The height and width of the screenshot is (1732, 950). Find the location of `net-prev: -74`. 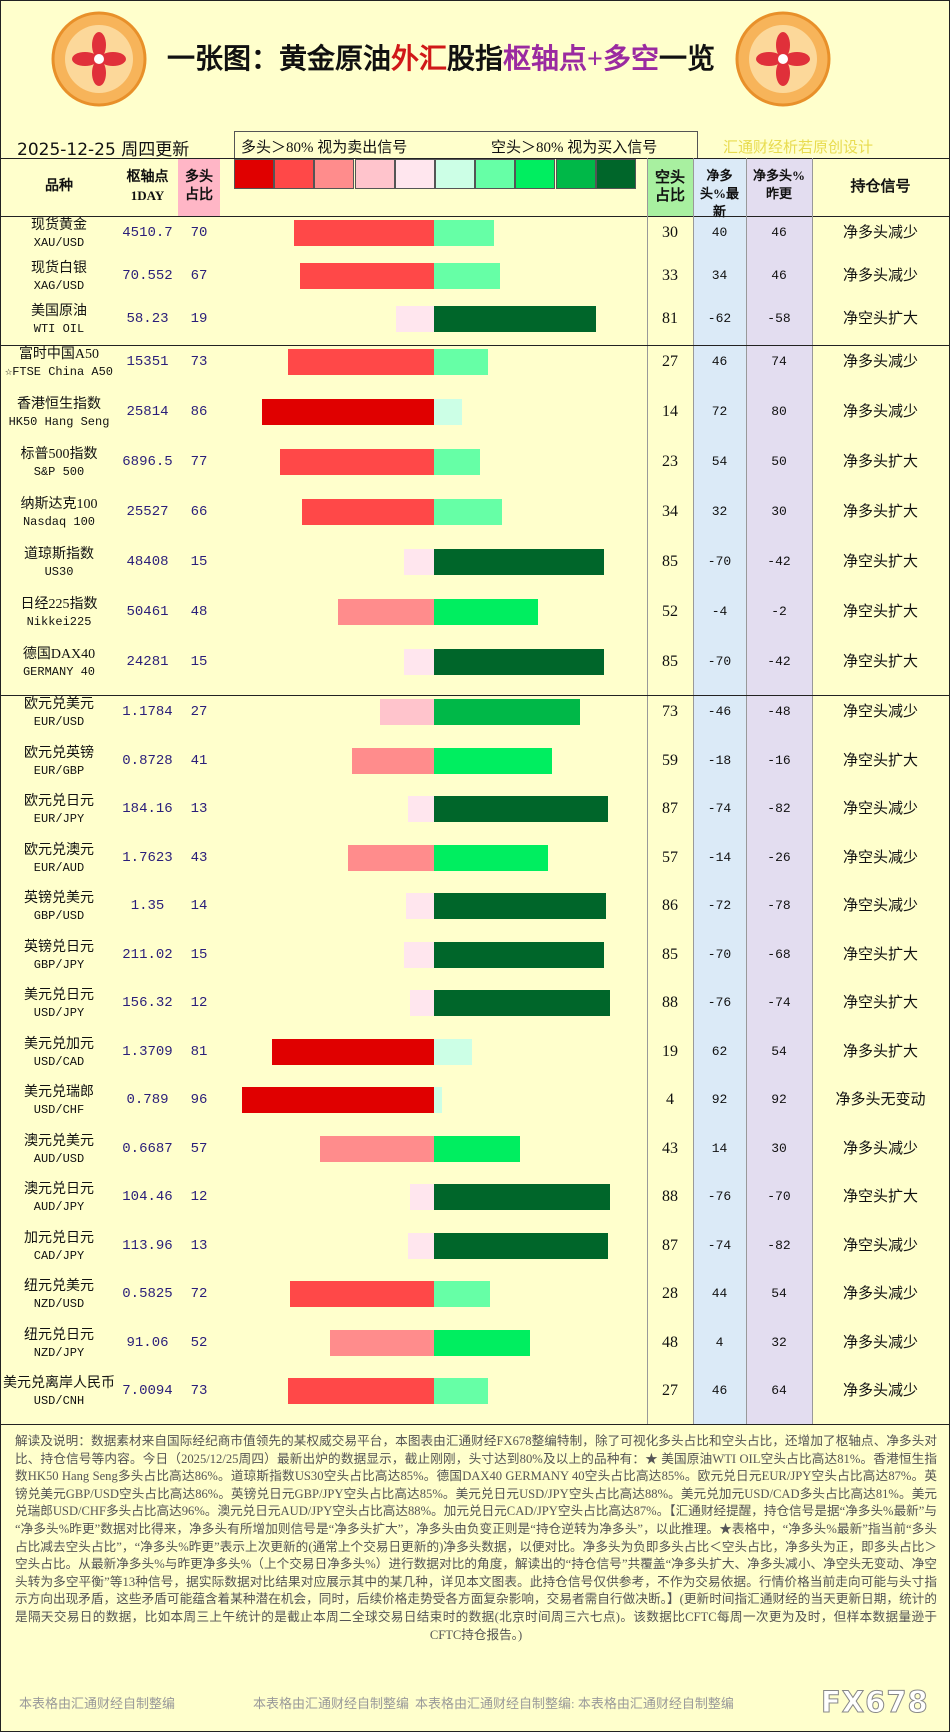

net-prev: -74 is located at coordinates (779, 1002).